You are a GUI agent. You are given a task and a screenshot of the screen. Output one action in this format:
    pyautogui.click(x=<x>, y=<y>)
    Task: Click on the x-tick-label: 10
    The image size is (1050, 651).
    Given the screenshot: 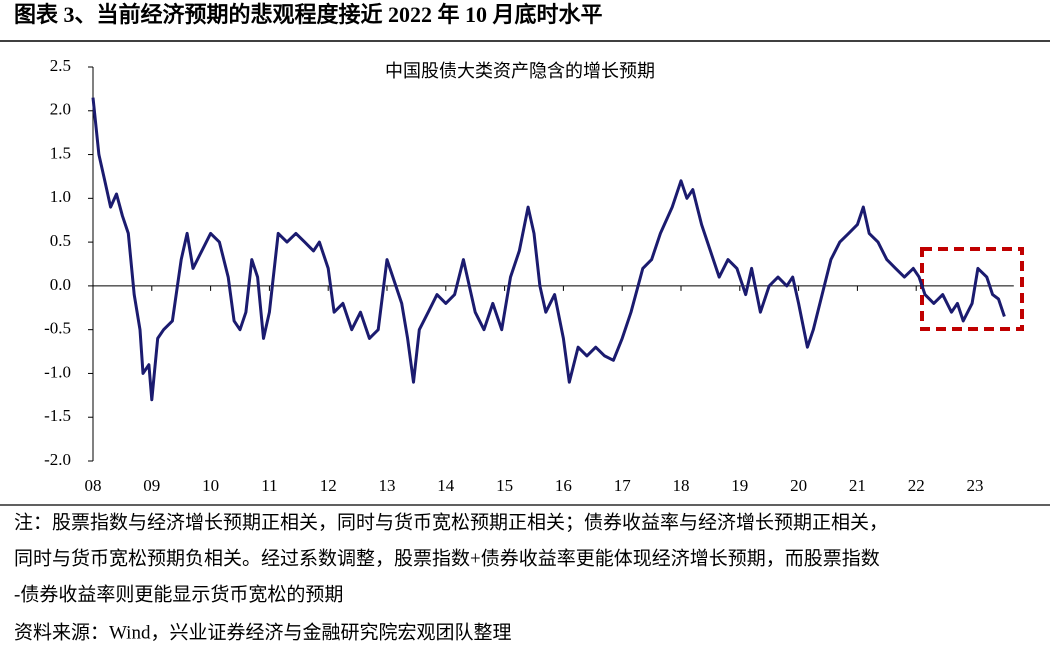 What is the action you would take?
    pyautogui.click(x=210, y=485)
    